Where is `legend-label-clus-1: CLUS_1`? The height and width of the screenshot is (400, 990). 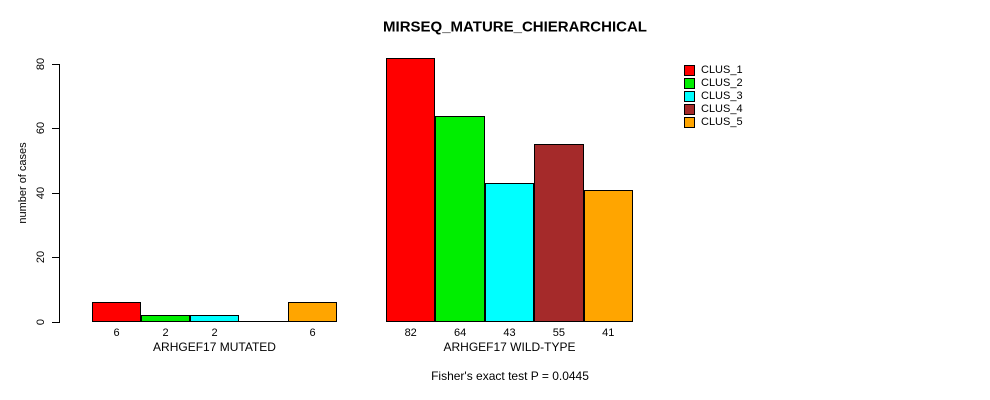 legend-label-clus-1: CLUS_1 is located at coordinates (722, 70).